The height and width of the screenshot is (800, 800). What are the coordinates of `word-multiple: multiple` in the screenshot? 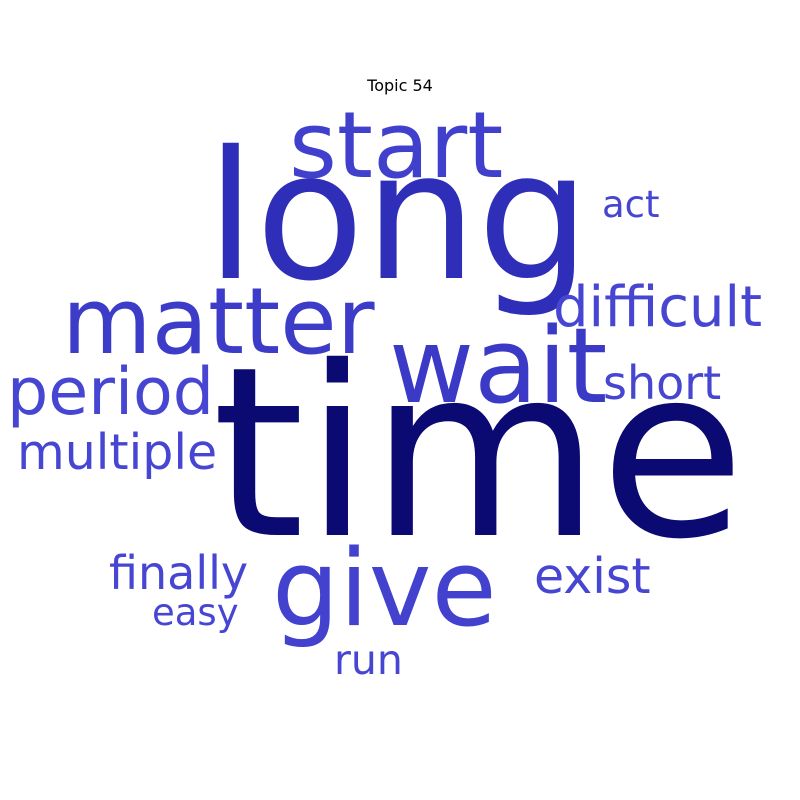 It's located at (117, 452).